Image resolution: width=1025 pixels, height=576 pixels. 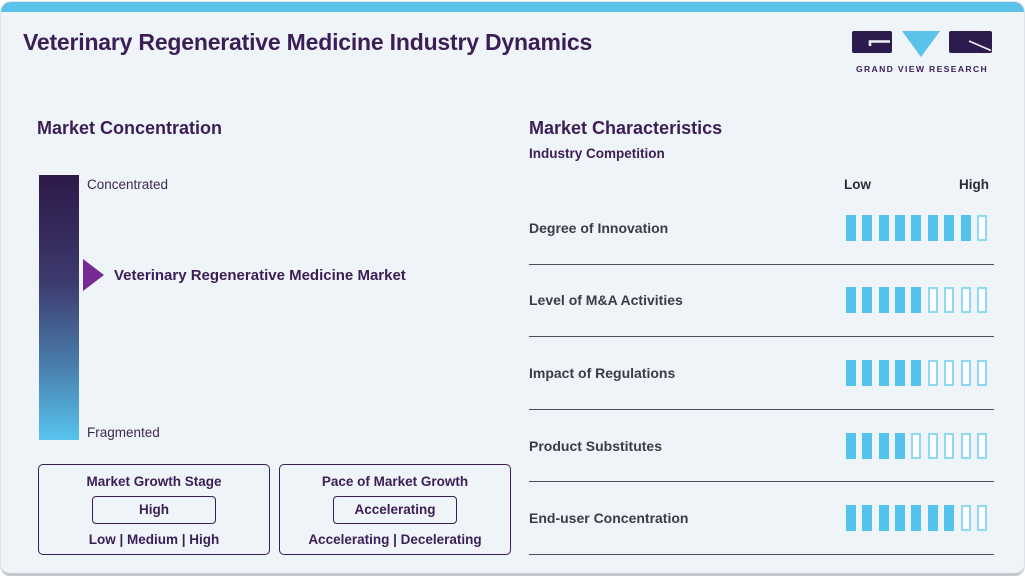 I want to click on gvr-logo: GRAND VIEW RESEARCH, so click(x=922, y=52).